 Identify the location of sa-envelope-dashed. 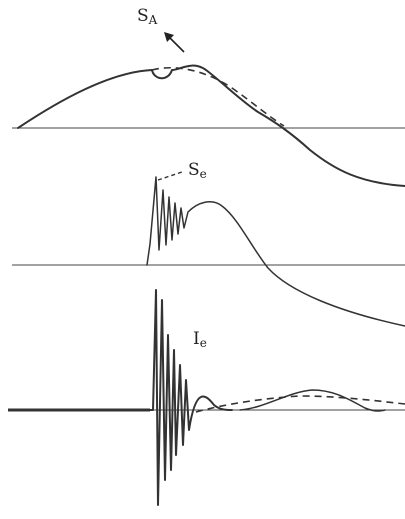
(218, 97).